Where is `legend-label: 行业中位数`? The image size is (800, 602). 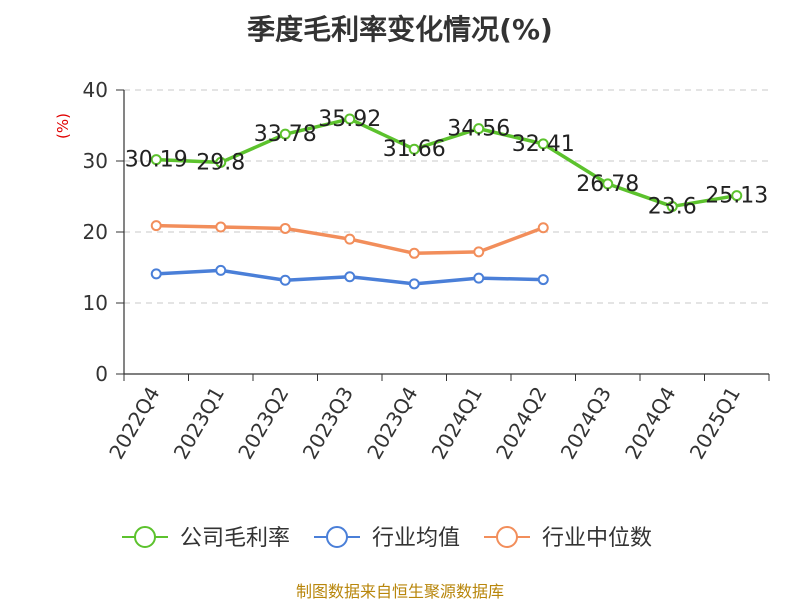
legend-label: 行业中位数 is located at coordinates (597, 538).